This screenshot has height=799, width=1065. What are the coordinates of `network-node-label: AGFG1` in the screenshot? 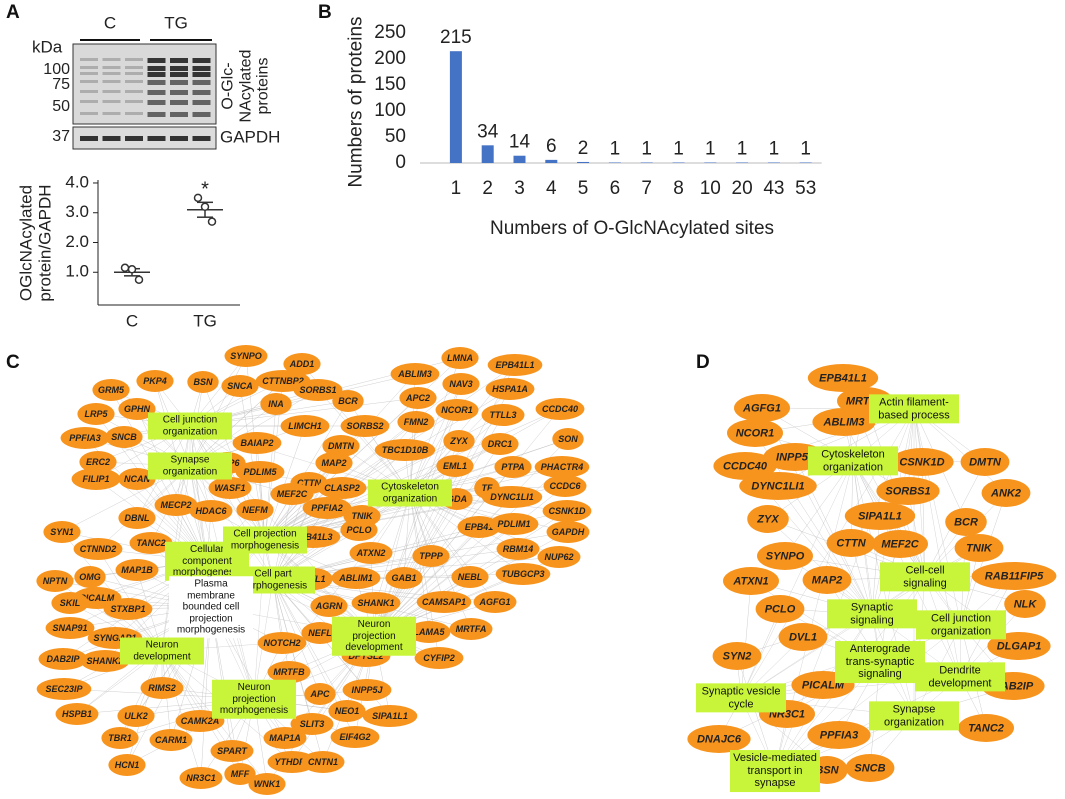 It's located at (494, 602).